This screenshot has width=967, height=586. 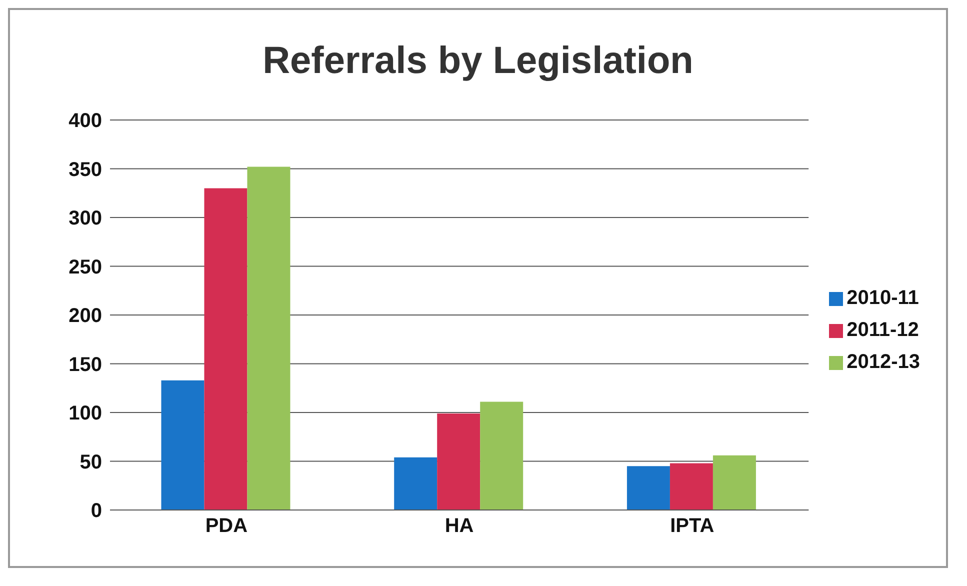 I want to click on x-tick-label: IPTA, so click(x=692, y=526).